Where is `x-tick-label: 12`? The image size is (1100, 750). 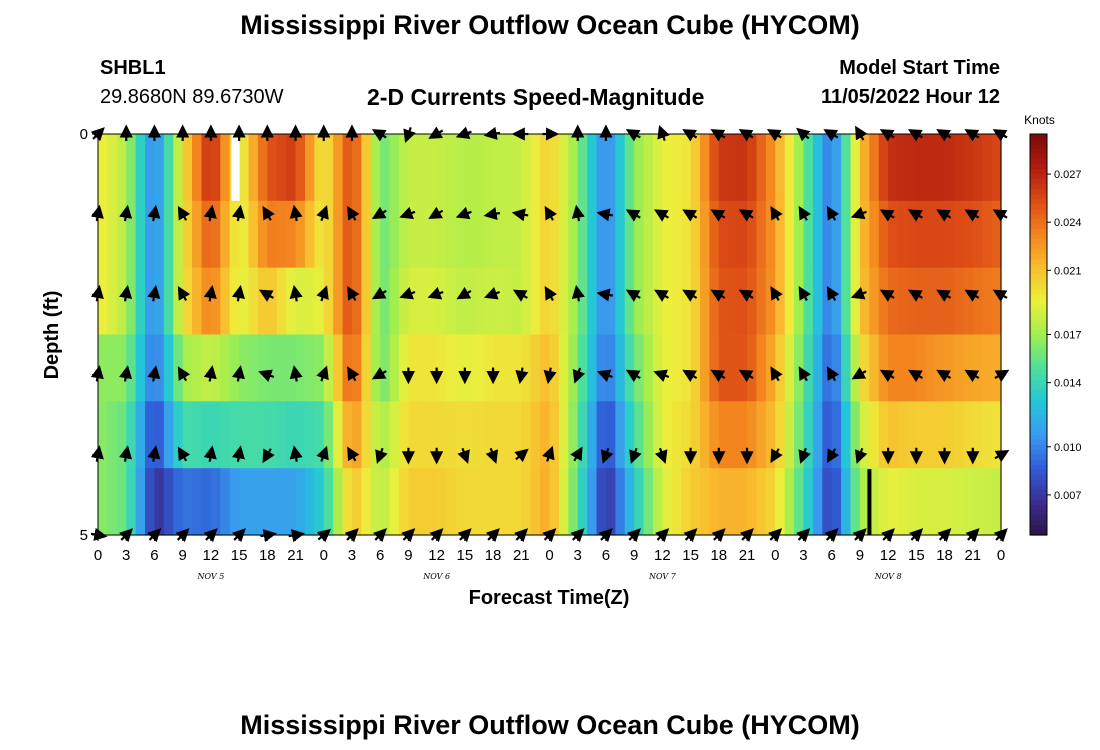
x-tick-label: 12 is located at coordinates (436, 555).